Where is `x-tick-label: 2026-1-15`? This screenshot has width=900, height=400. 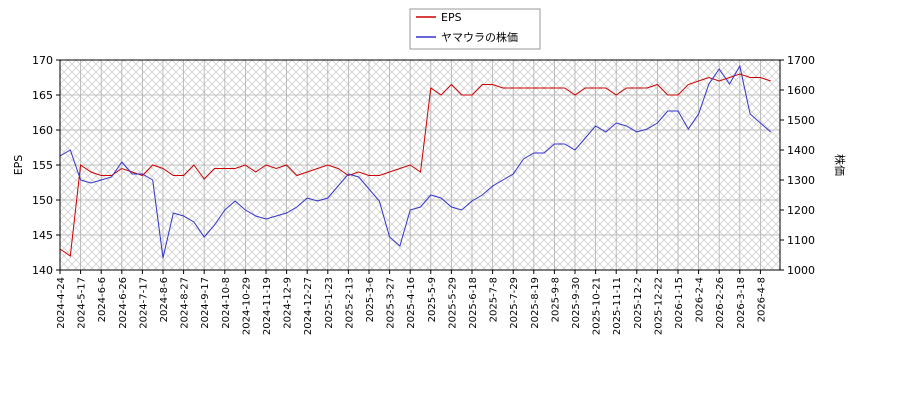 x-tick-label: 2026-1-15 is located at coordinates (679, 303).